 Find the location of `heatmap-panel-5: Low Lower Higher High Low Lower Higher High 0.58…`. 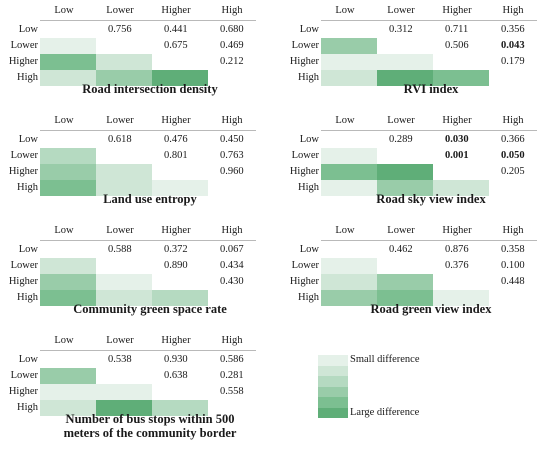

heatmap-panel-5: Low Lower Higher High Low Lower Higher High 0.58… is located at coordinates (140, 275).